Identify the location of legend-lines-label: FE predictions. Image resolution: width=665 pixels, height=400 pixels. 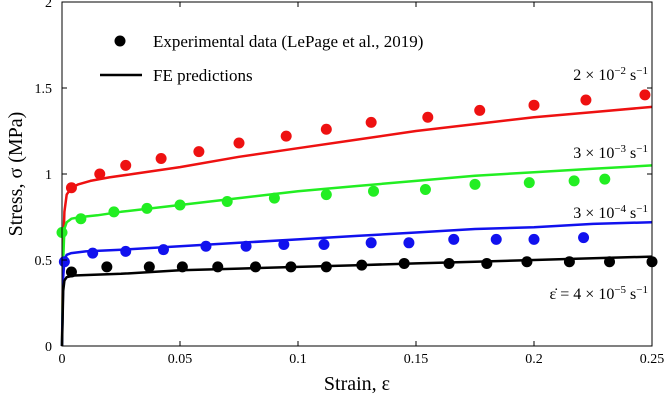
(203, 75).